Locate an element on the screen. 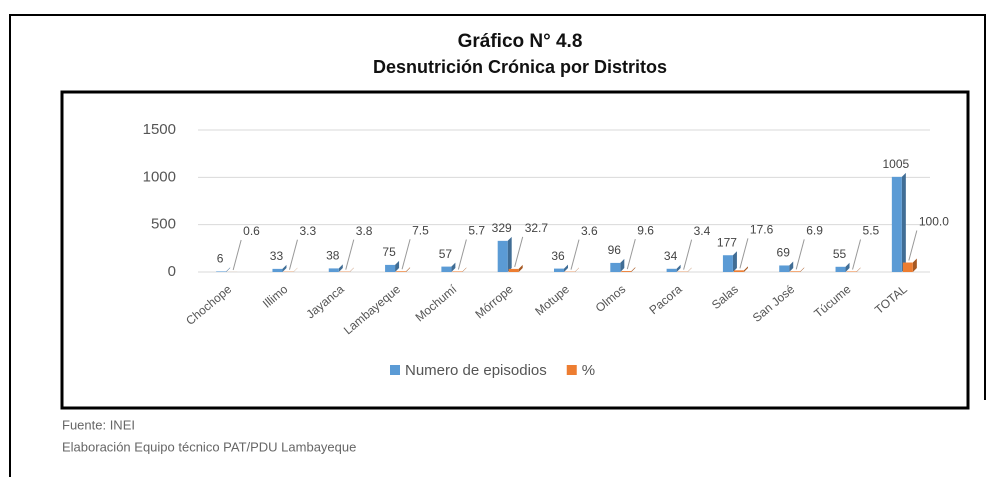 The image size is (997, 477). x-tick-label: Lambayeque is located at coordinates (372, 310).